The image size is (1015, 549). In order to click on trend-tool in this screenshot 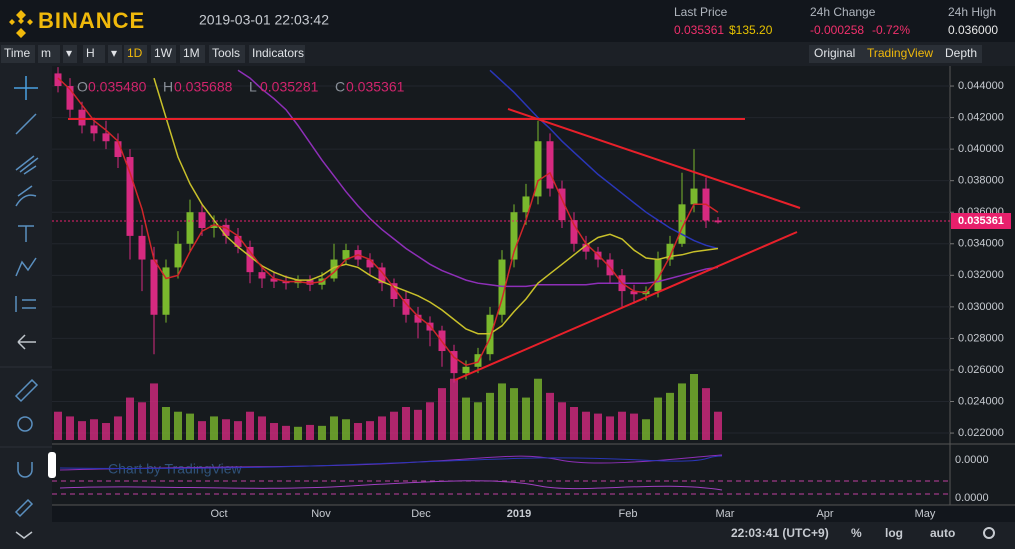, I will do `click(26, 124)`.